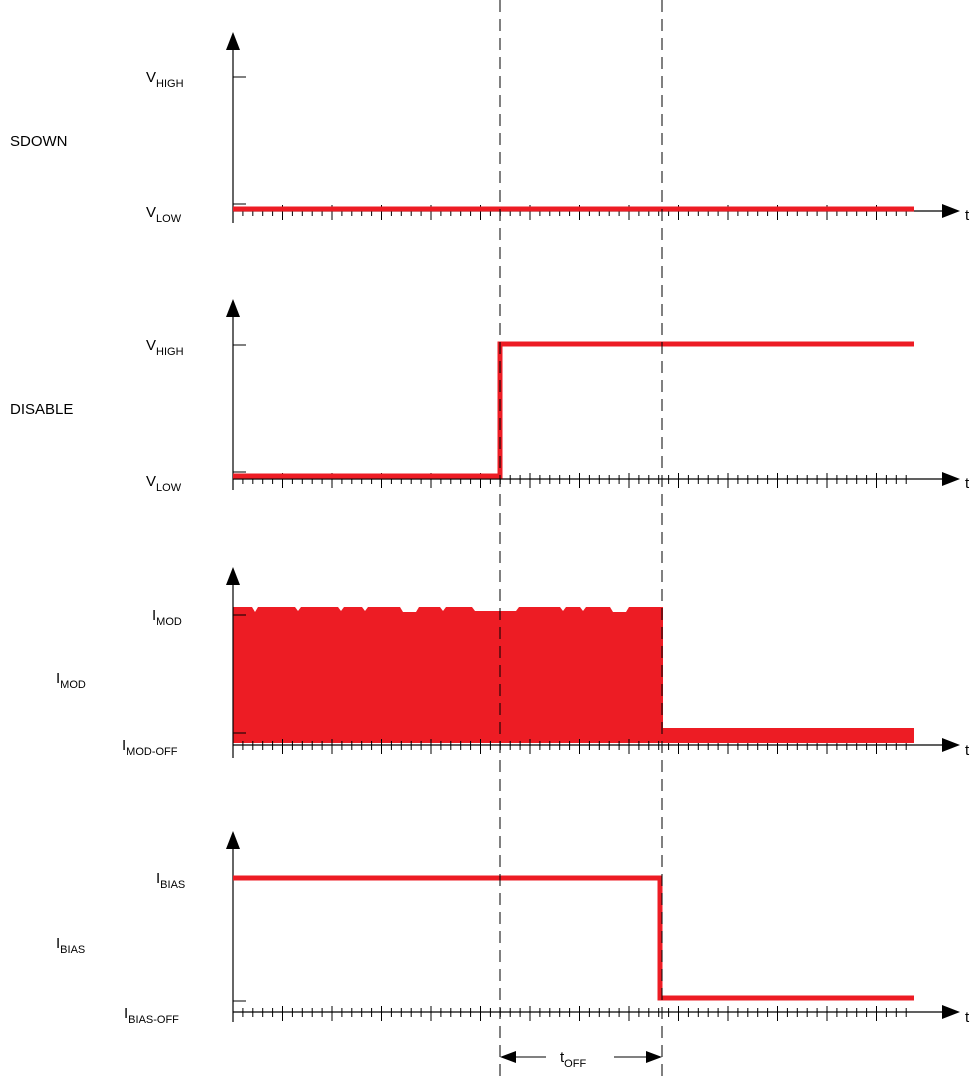 Image resolution: width=978 pixels, height=1080 pixels. Describe the element at coordinates (788, 735) in the screenshot. I see `waveform-imod-off` at that location.